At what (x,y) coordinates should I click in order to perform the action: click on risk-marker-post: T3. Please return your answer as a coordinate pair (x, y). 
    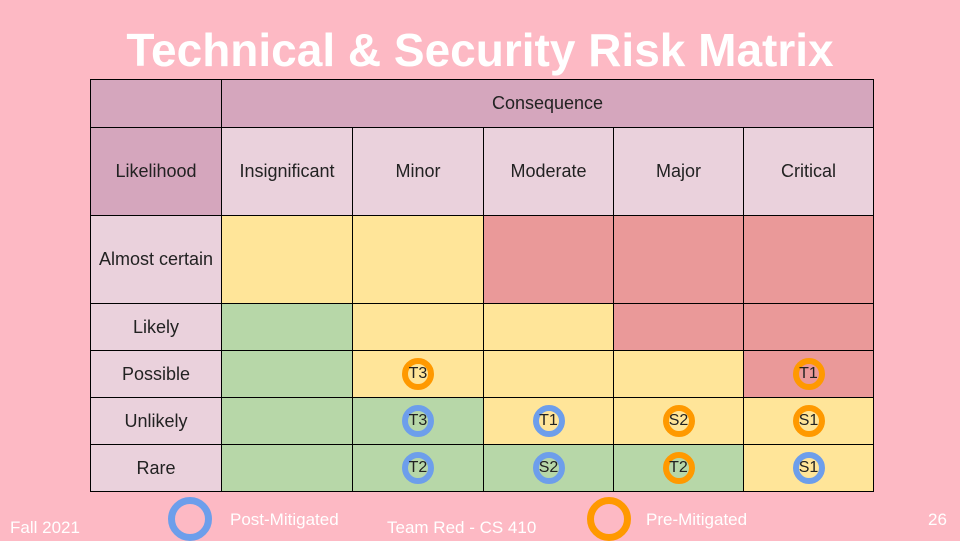
    Looking at the image, I should click on (418, 421).